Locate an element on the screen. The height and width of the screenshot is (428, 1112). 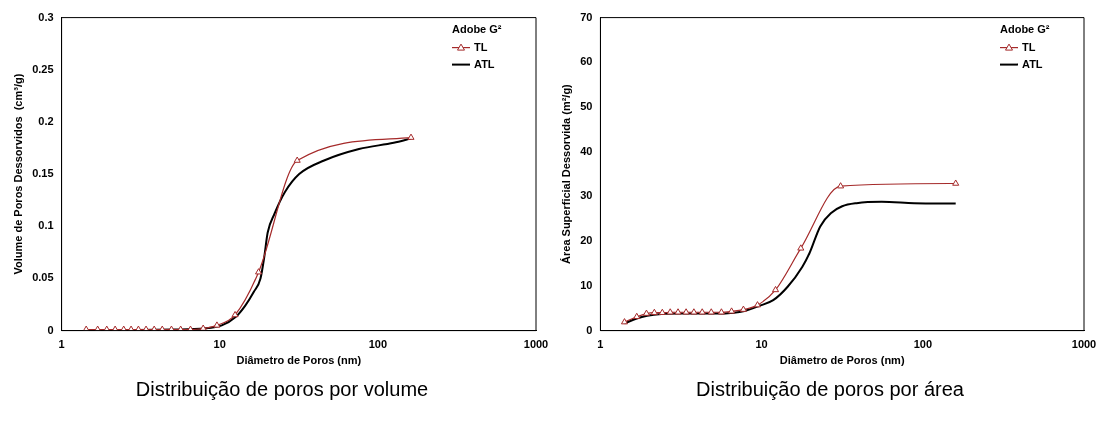
y-tick-label: 0.25 is located at coordinates (43, 68).